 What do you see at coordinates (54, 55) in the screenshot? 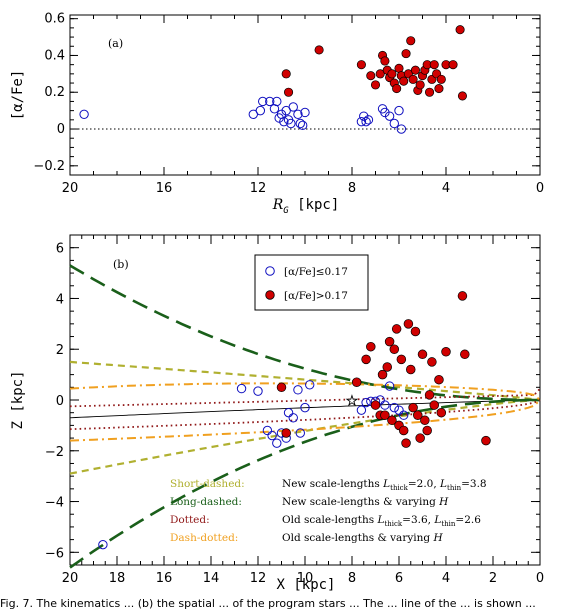
I see `y-tick-label: 0.4` at bounding box center [54, 55].